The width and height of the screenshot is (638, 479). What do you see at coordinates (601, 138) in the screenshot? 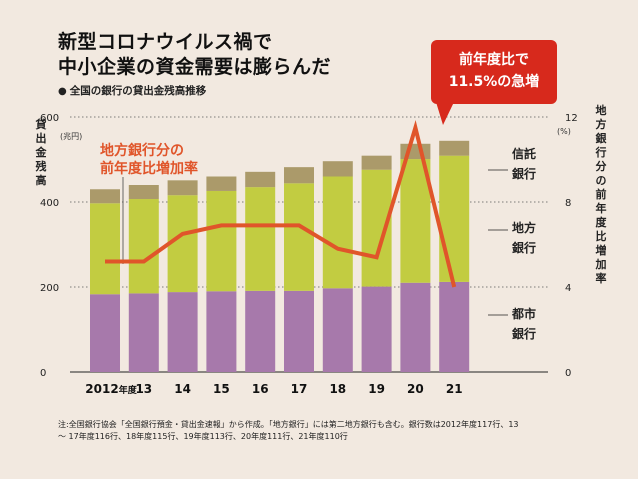
I see `right-axis-title-char: 銀` at bounding box center [601, 138].